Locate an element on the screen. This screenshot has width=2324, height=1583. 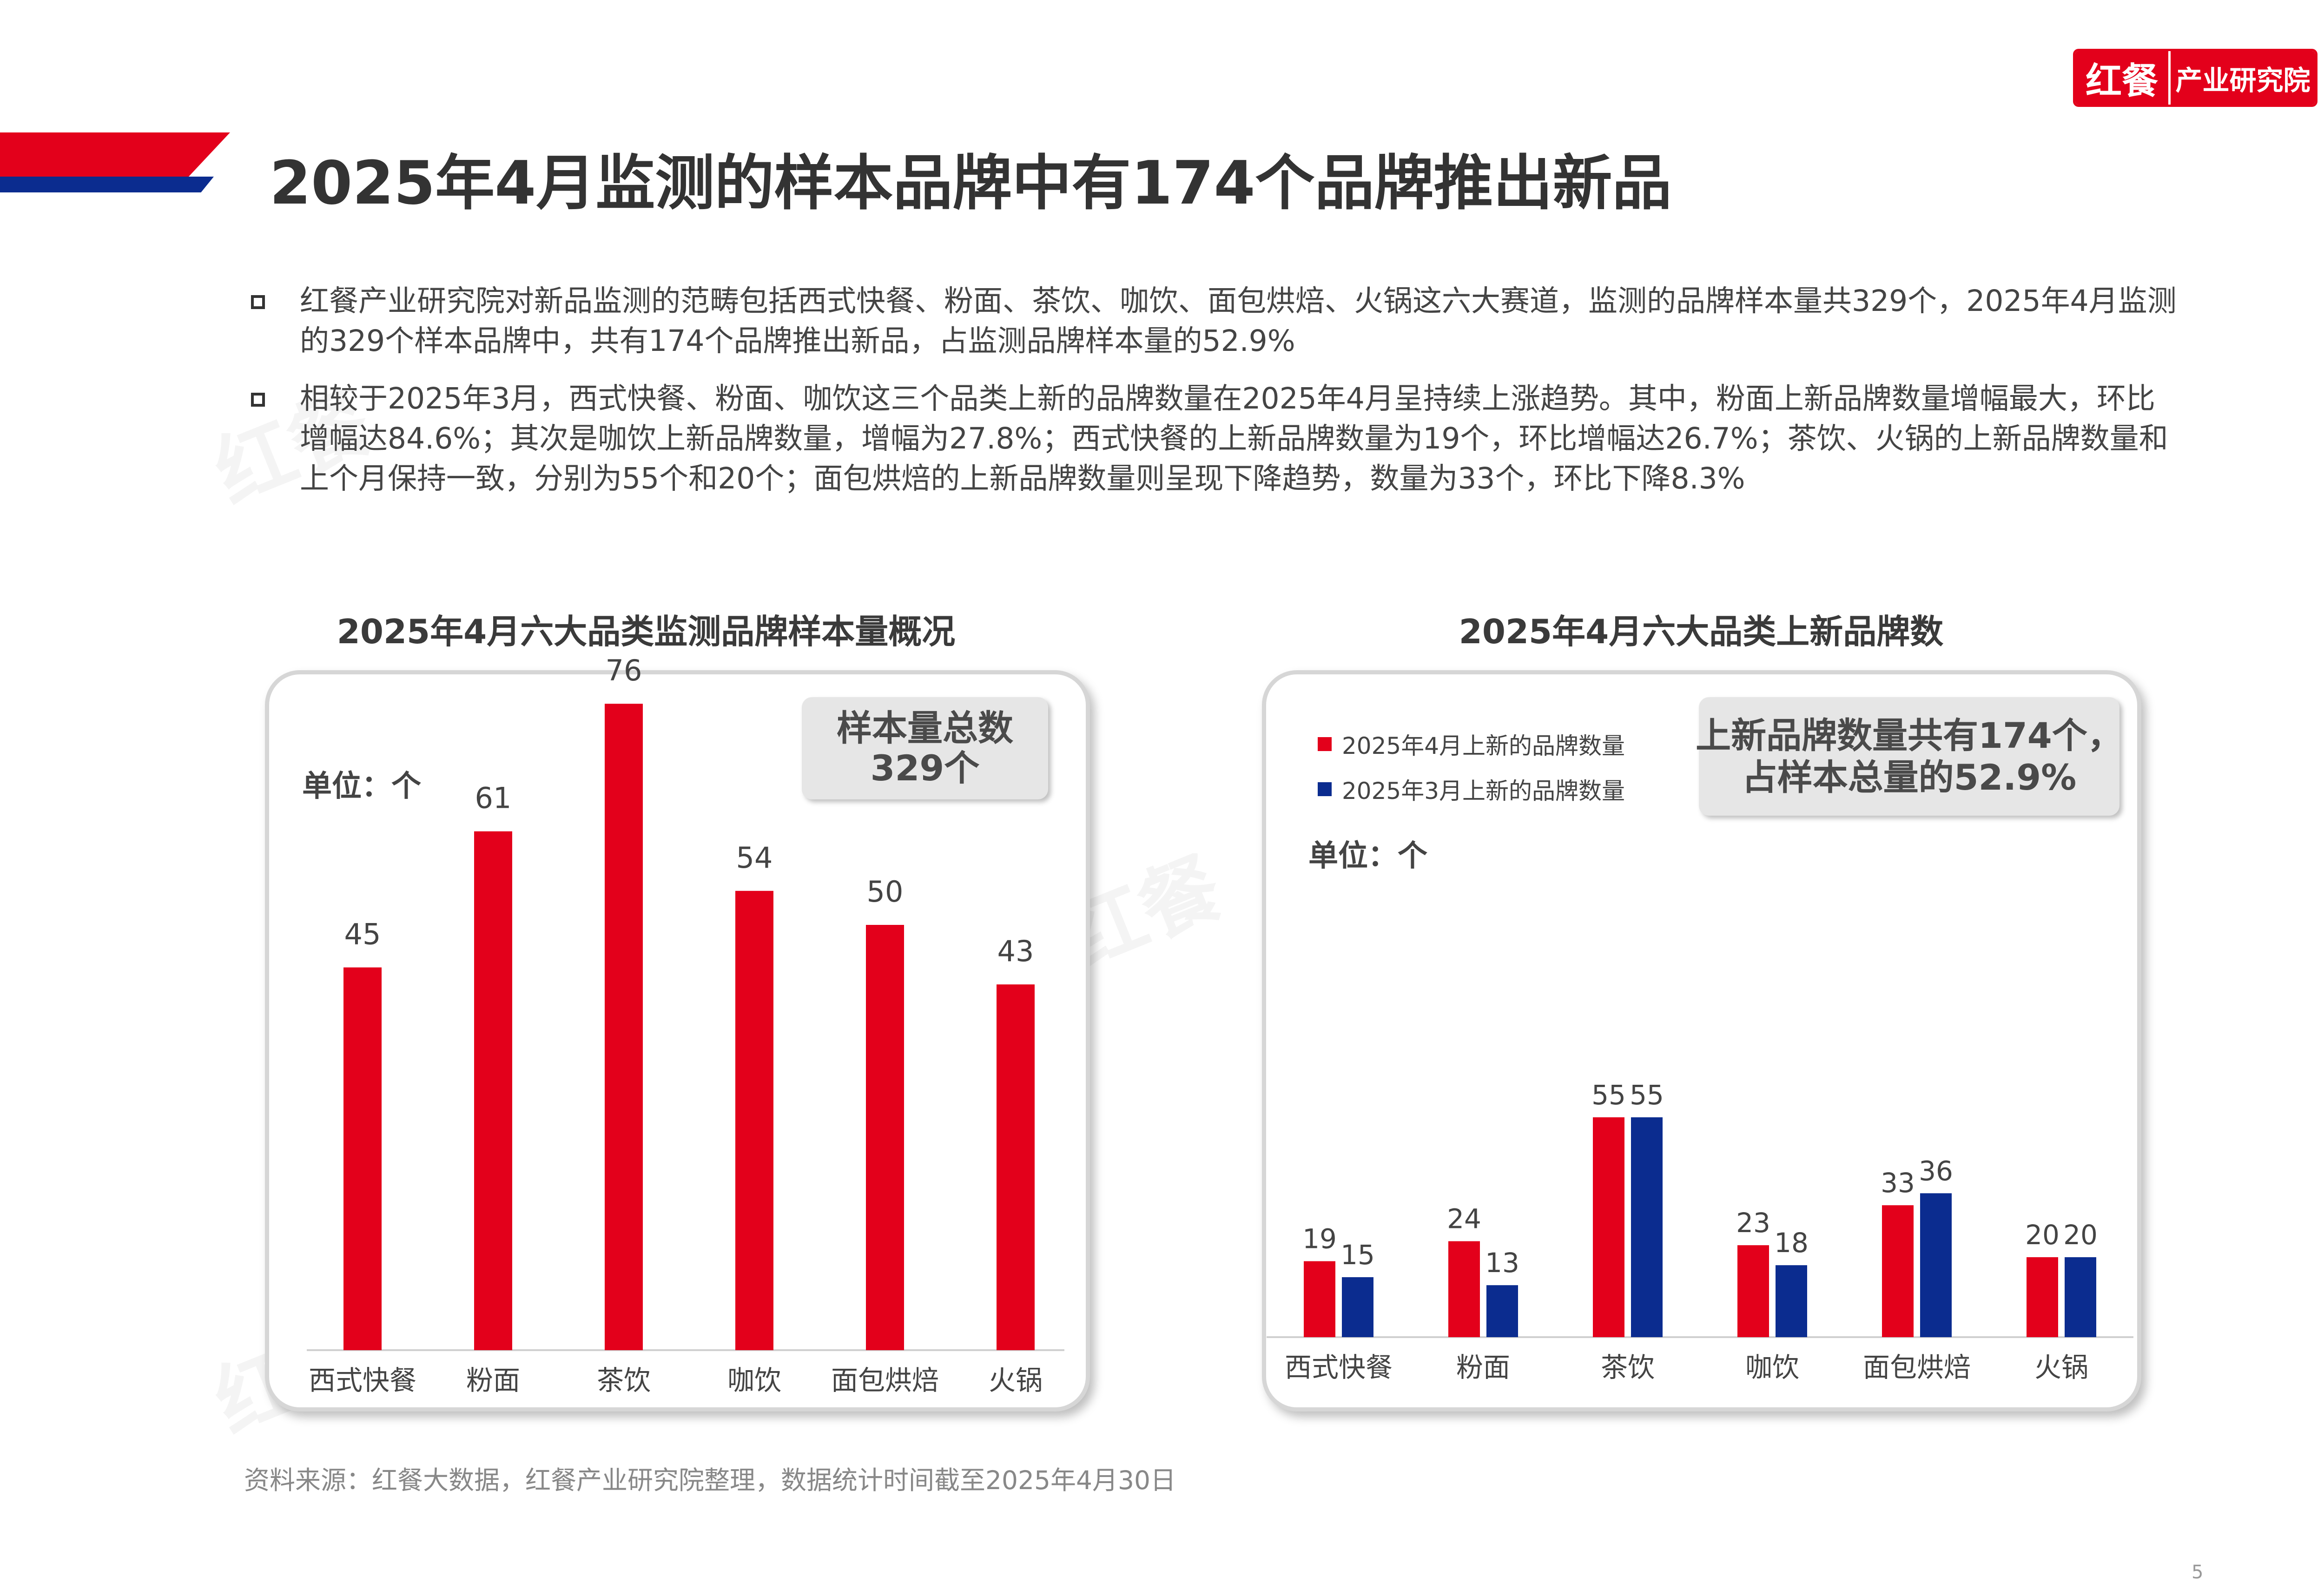
logo-text: 产业研究院 is located at coordinates (2241, 78).